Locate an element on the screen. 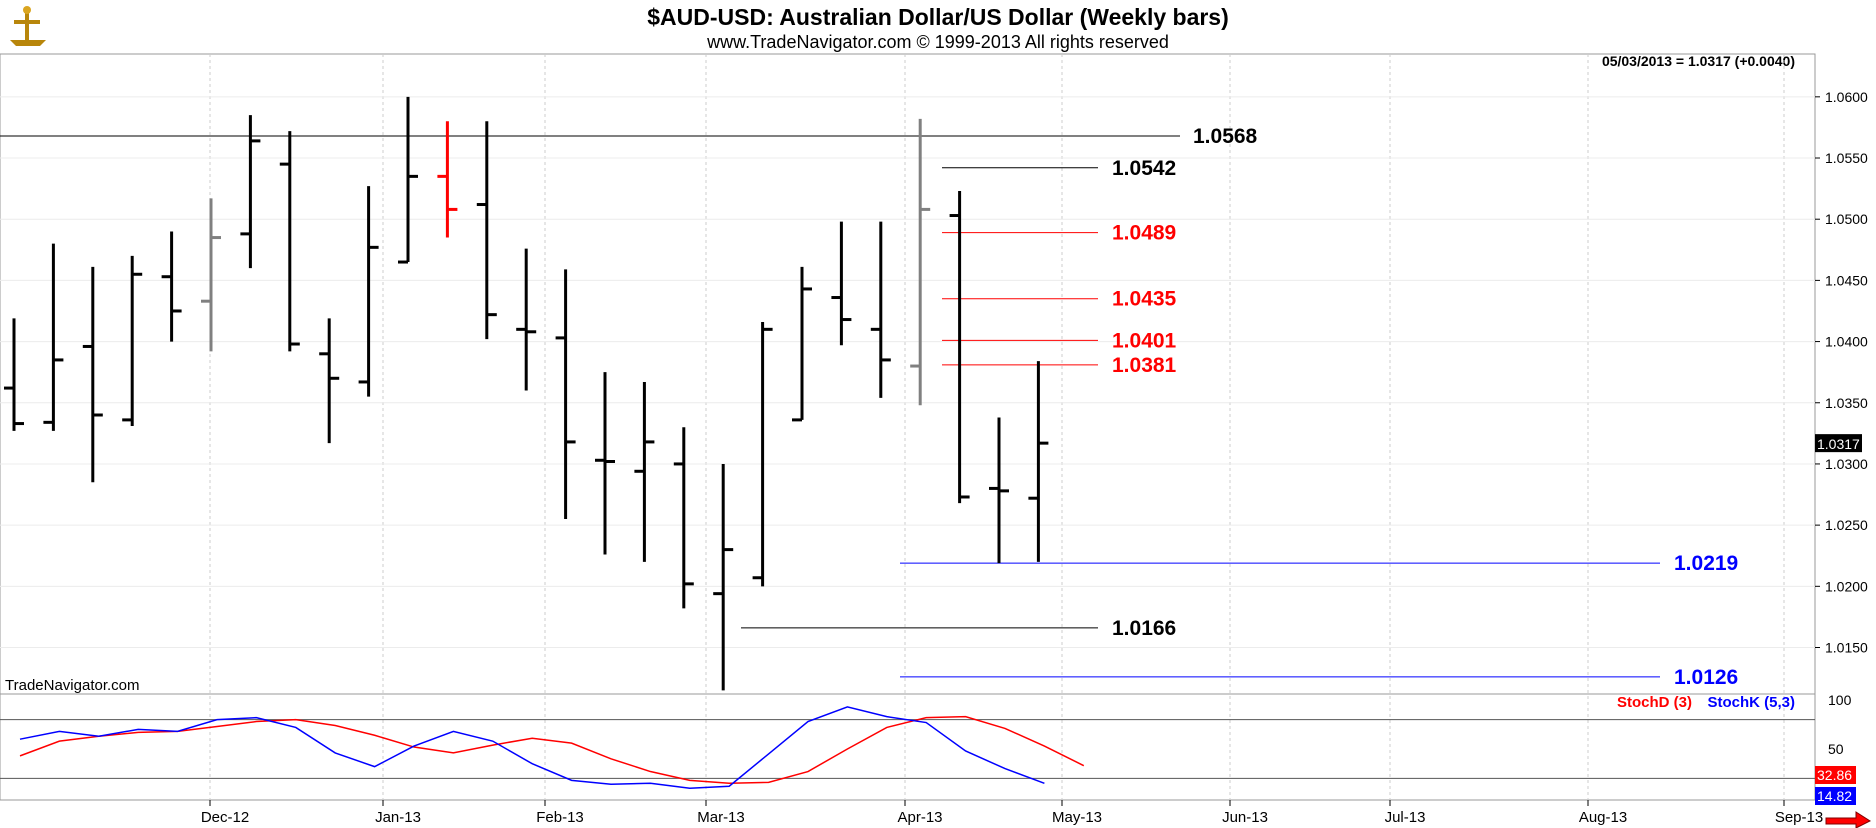 Image resolution: width=1876 pixels, height=828 pixels. axis-tick-label: 1.0350 is located at coordinates (1846, 403).